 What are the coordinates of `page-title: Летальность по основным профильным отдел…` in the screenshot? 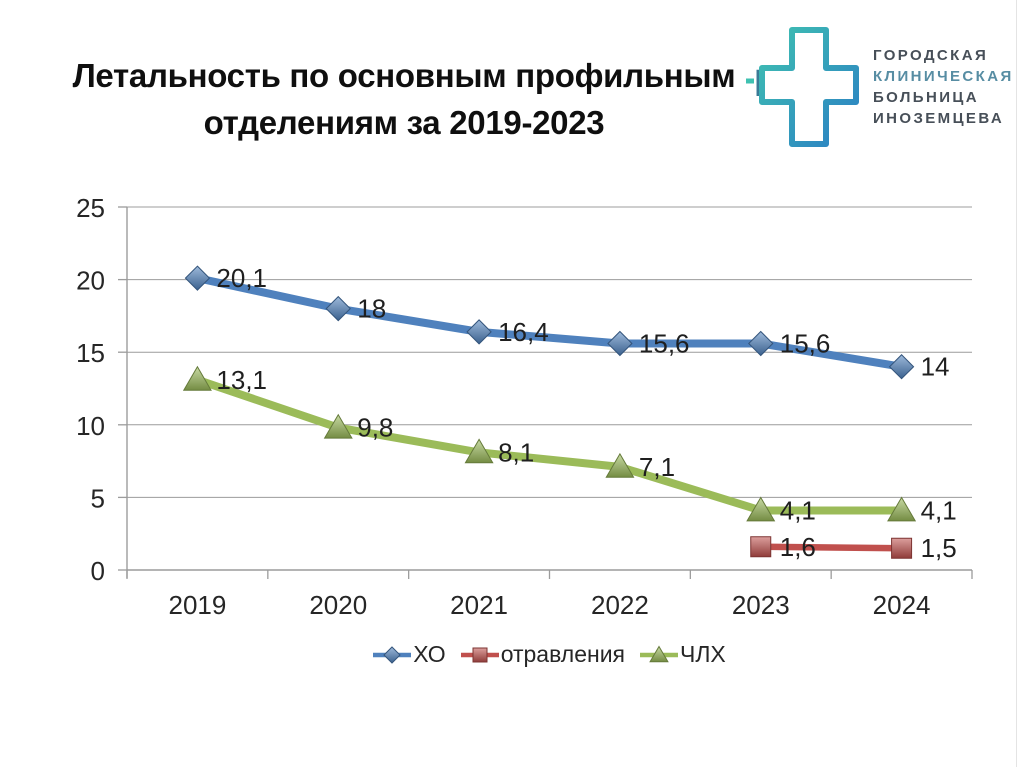 It's located at (404, 99).